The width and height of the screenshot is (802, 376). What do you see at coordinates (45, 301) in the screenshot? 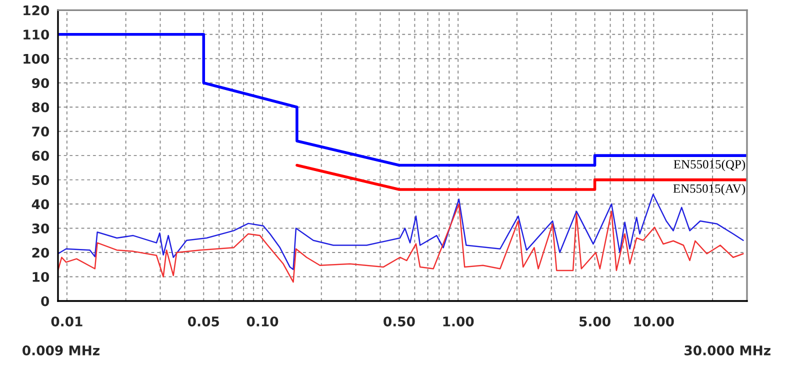
I see `y-tick-label: 0` at bounding box center [45, 301].